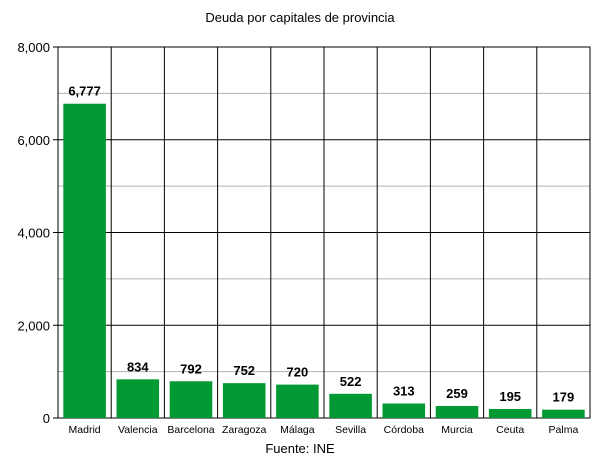  What do you see at coordinates (191, 368) in the screenshot?
I see `data-label: 792` at bounding box center [191, 368].